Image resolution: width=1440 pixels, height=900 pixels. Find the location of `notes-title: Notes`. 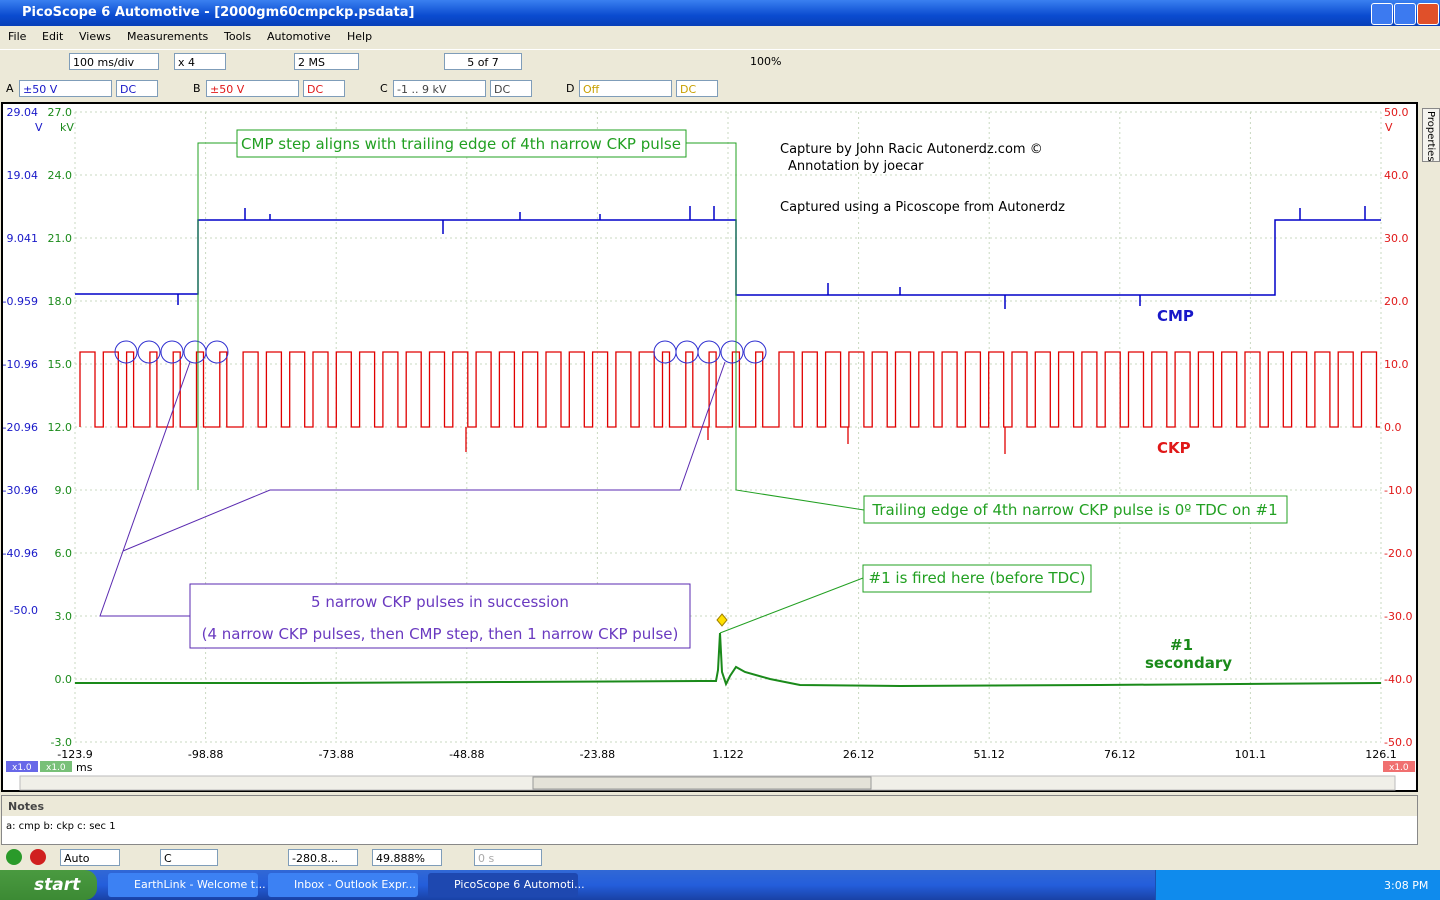

notes-title: Notes is located at coordinates (26, 806).